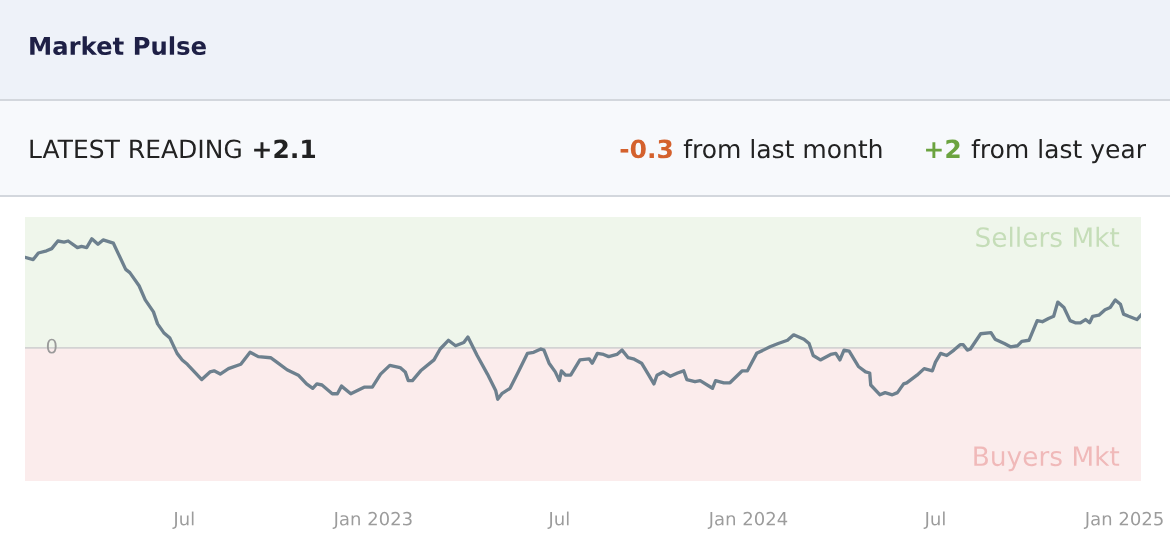  What do you see at coordinates (135, 149) in the screenshot?
I see `text: LATEST READING` at bounding box center [135, 149].